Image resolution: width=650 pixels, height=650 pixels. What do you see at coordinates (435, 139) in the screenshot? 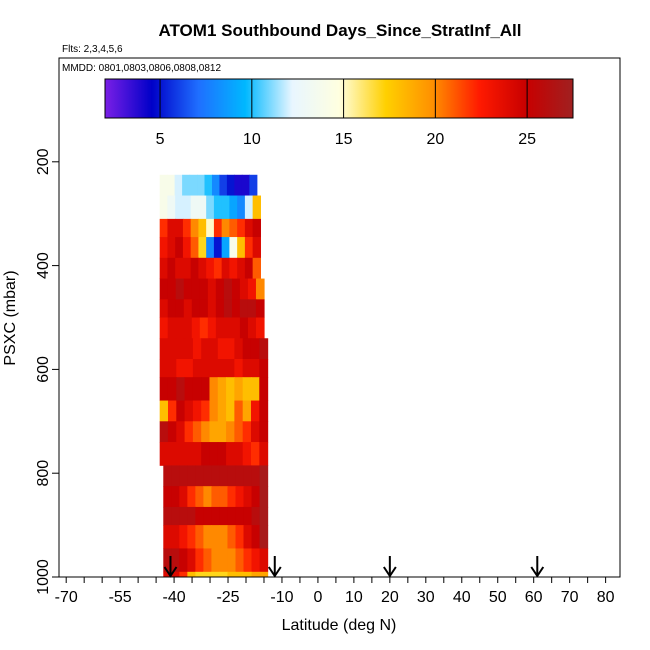
I see `colorbar-tick-label-3: 20` at bounding box center [435, 139].